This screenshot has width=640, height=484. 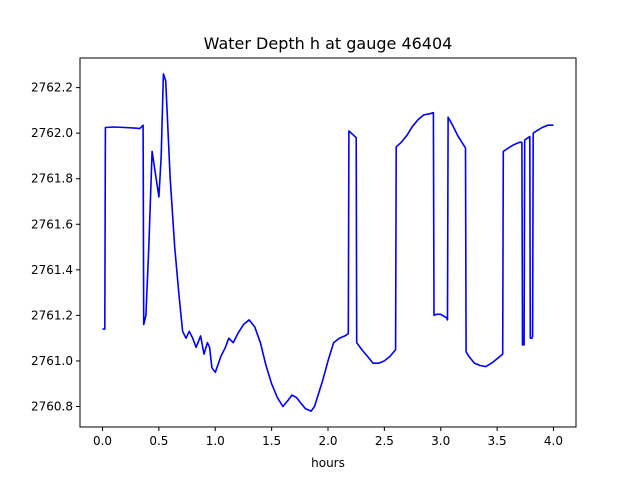 What do you see at coordinates (497, 441) in the screenshot?
I see `x-tick-label: 3.5` at bounding box center [497, 441].